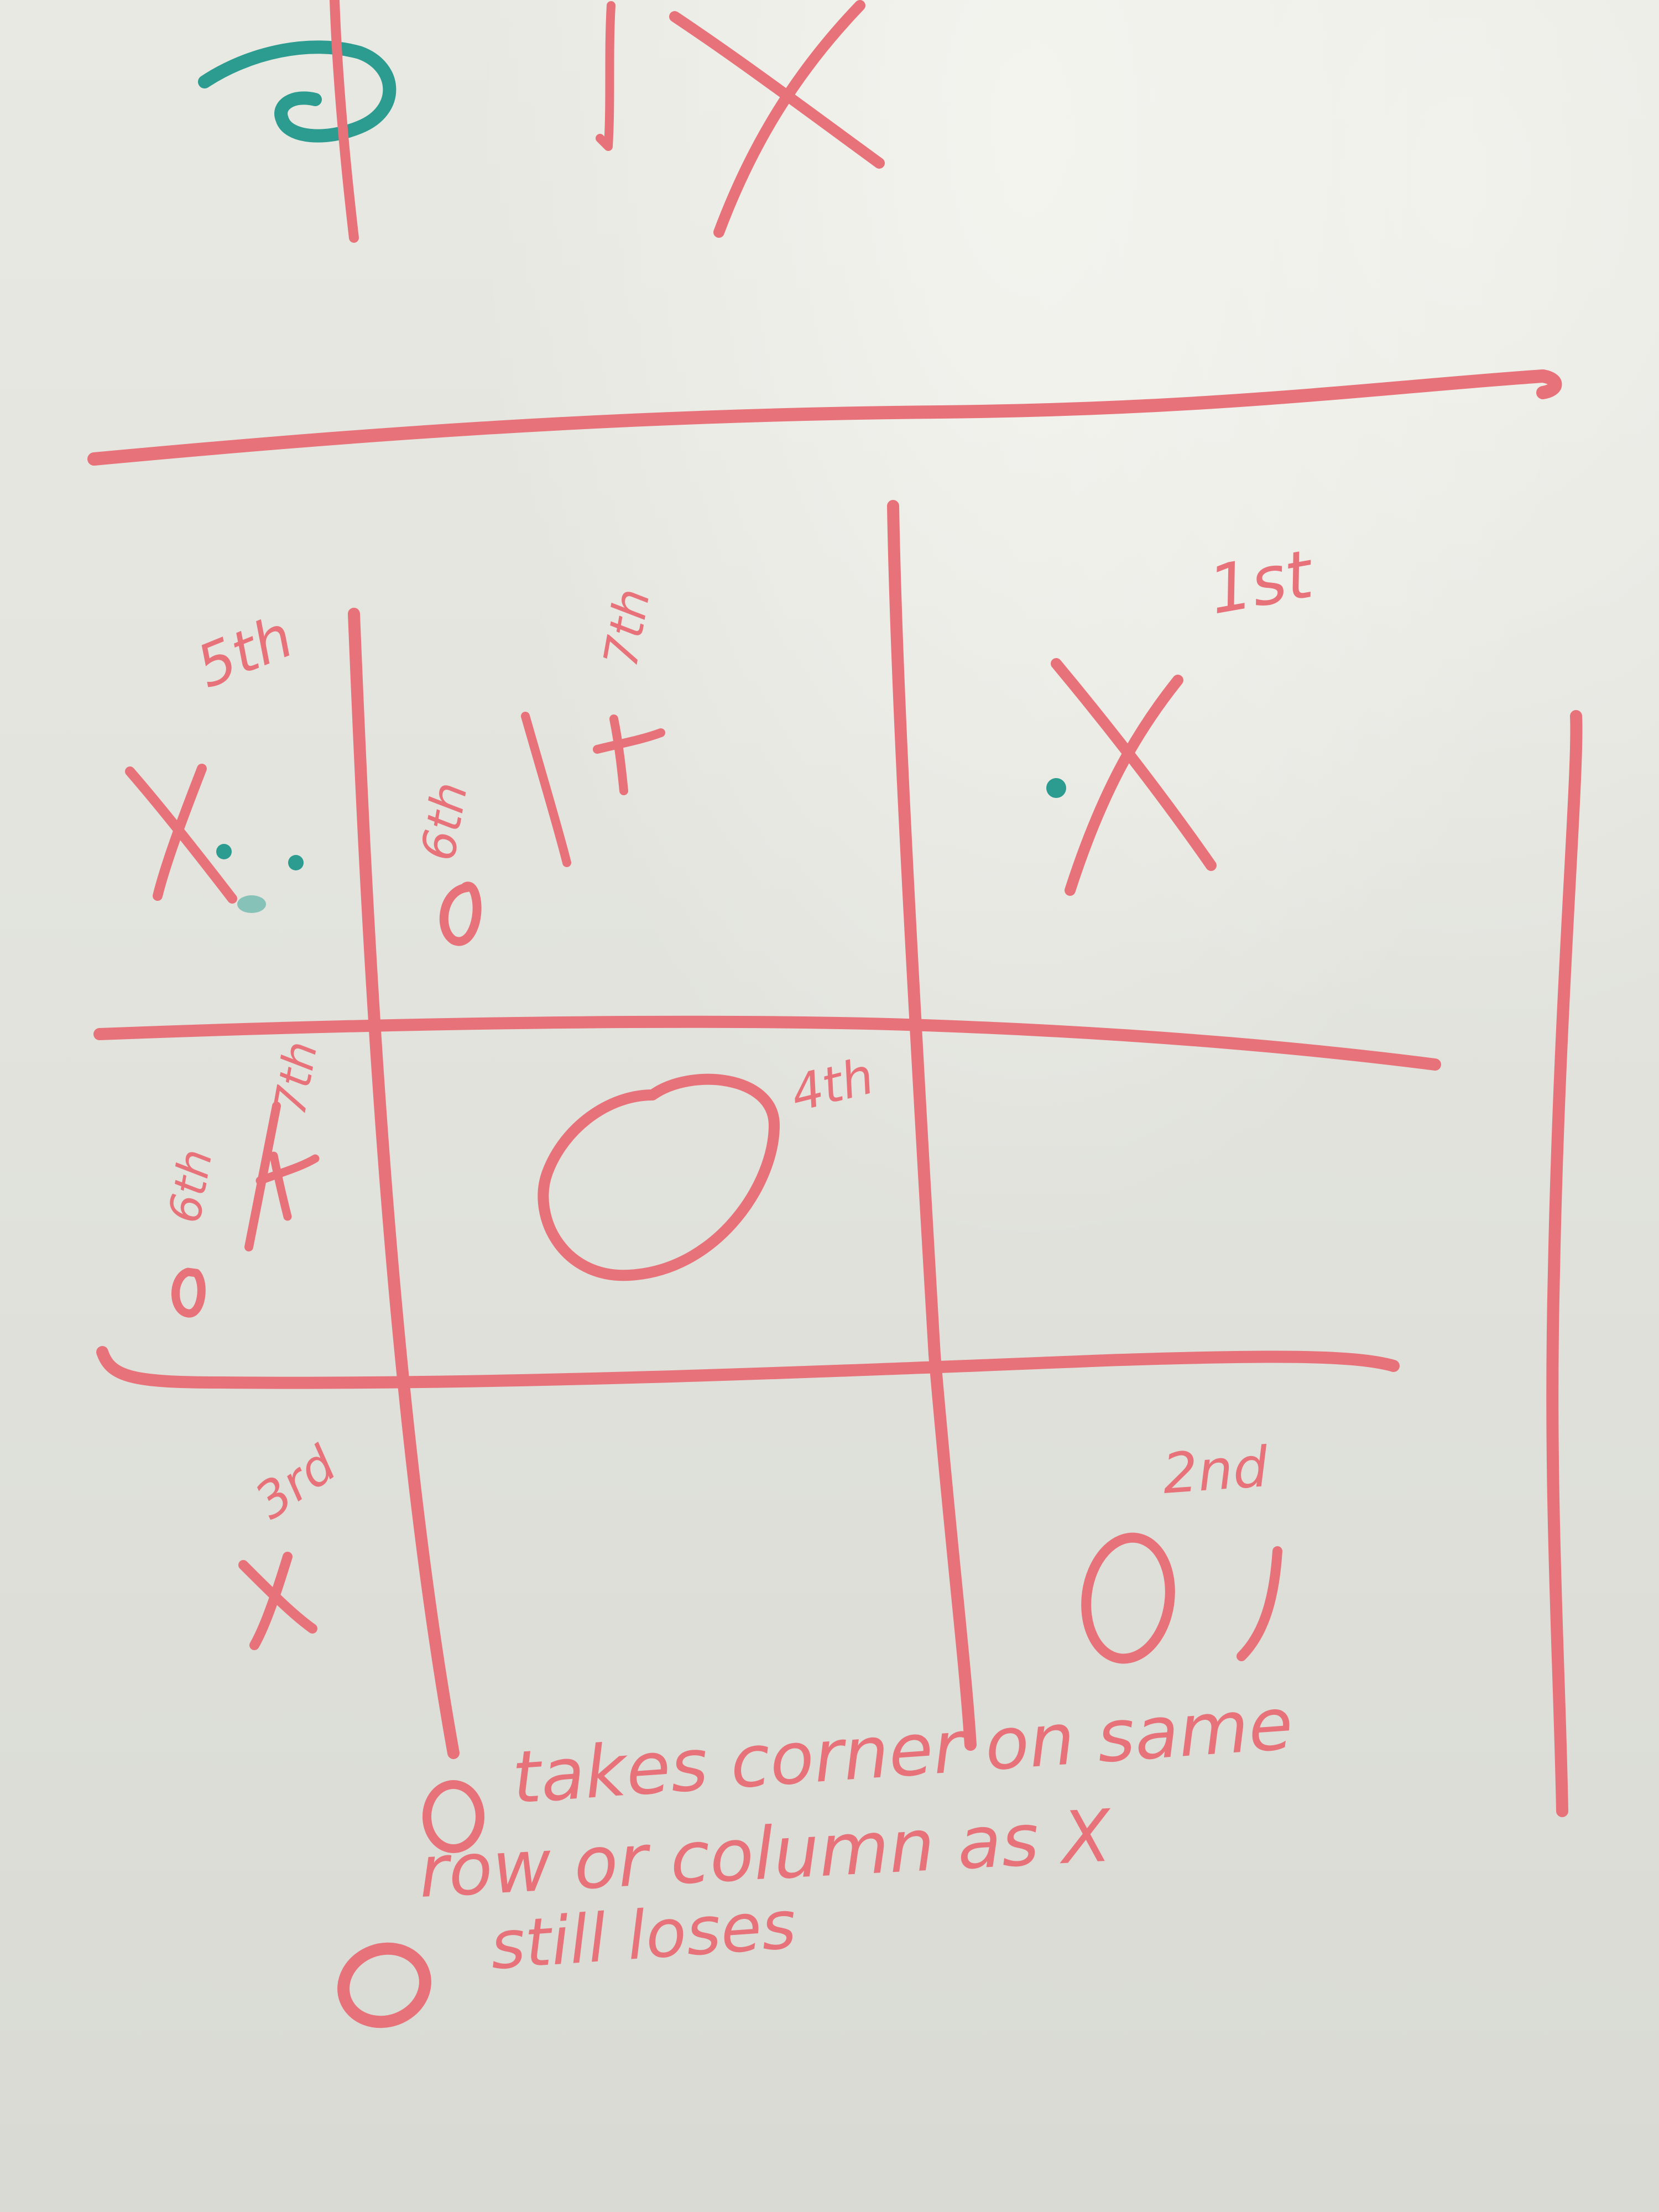  I want to click on cell-bottom-left: 3rd, so click(293, 1543).